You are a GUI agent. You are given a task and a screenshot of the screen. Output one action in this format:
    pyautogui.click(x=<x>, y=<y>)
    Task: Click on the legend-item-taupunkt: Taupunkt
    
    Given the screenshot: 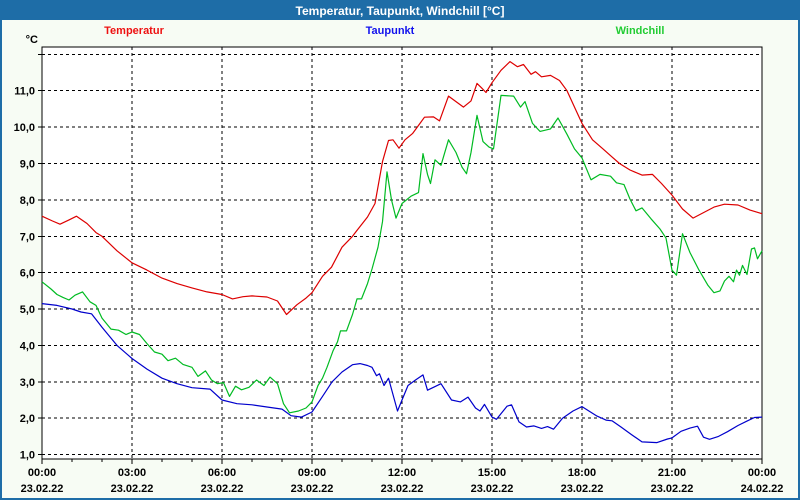 What is the action you would take?
    pyautogui.click(x=390, y=31)
    